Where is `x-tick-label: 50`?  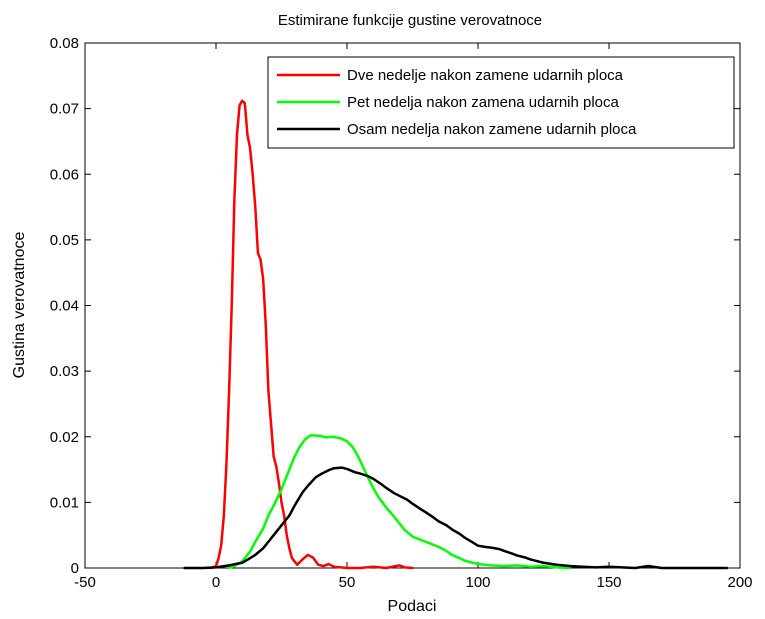 x-tick-label: 50 is located at coordinates (347, 582).